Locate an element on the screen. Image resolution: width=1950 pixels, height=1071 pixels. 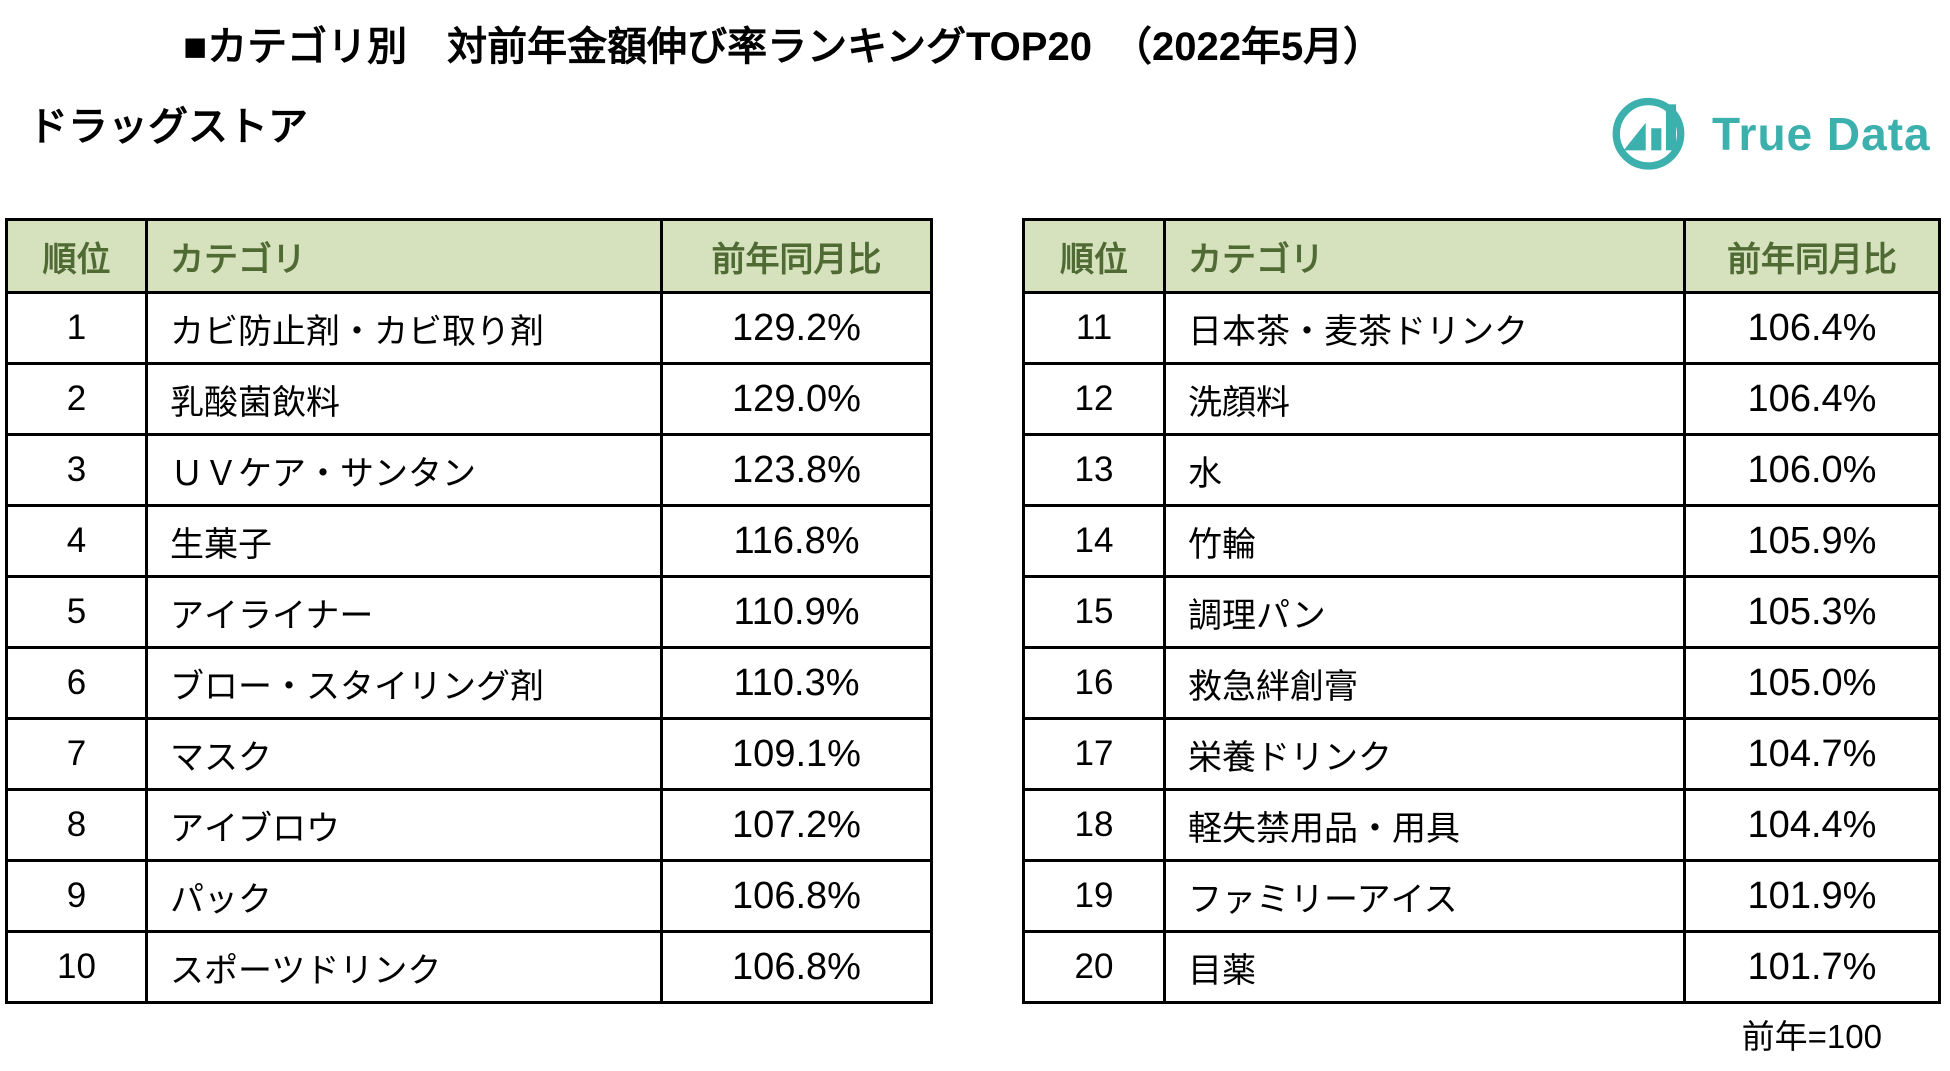
table-row: 19 ファミリーアイス 101.9% is located at coordinates (1481, 896).